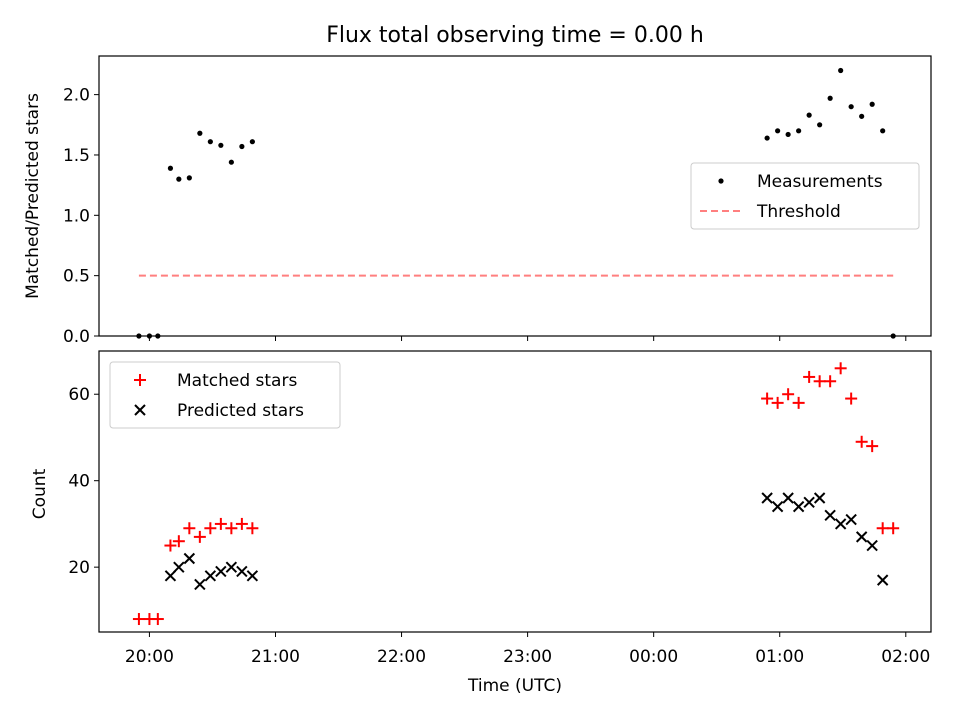 The width and height of the screenshot is (960, 720). I want to click on top-legend-box, so click(805, 196).